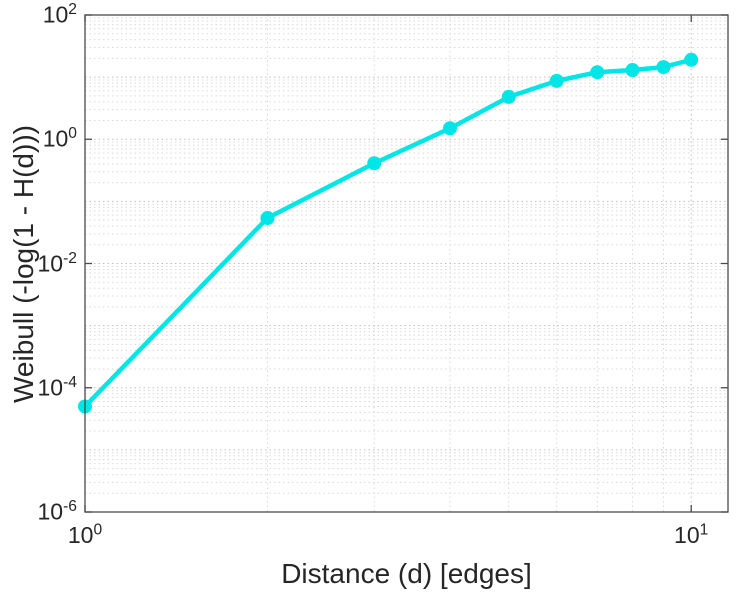 The width and height of the screenshot is (756, 600). Describe the element at coordinates (85, 534) in the screenshot. I see `x-tick-label: 100` at that location.